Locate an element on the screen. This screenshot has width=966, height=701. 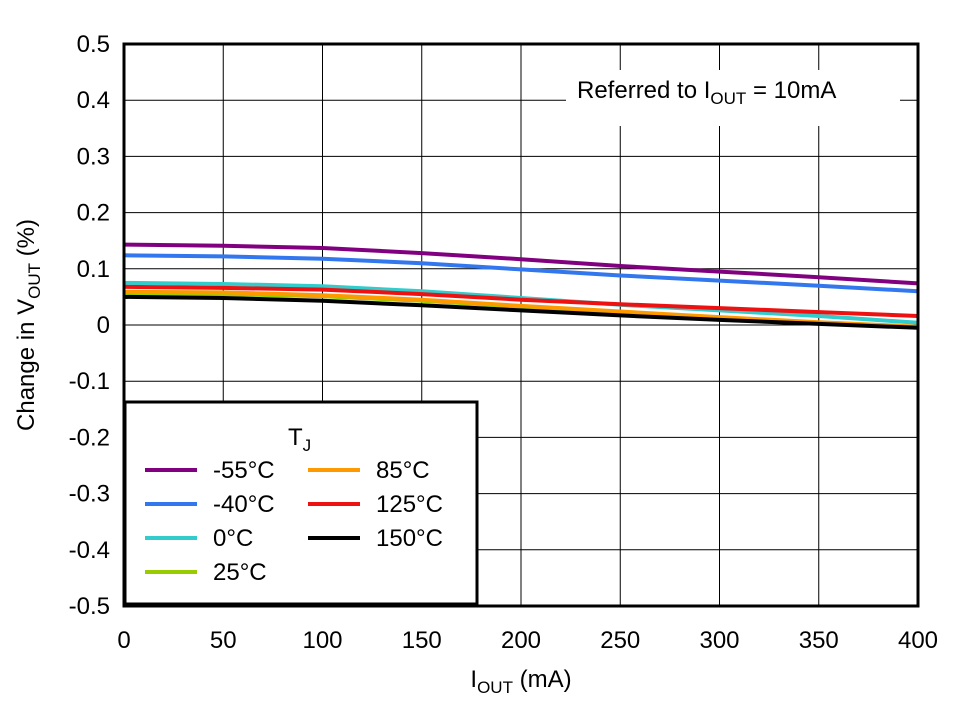
legend-label: 125°C is located at coordinates (409, 504).